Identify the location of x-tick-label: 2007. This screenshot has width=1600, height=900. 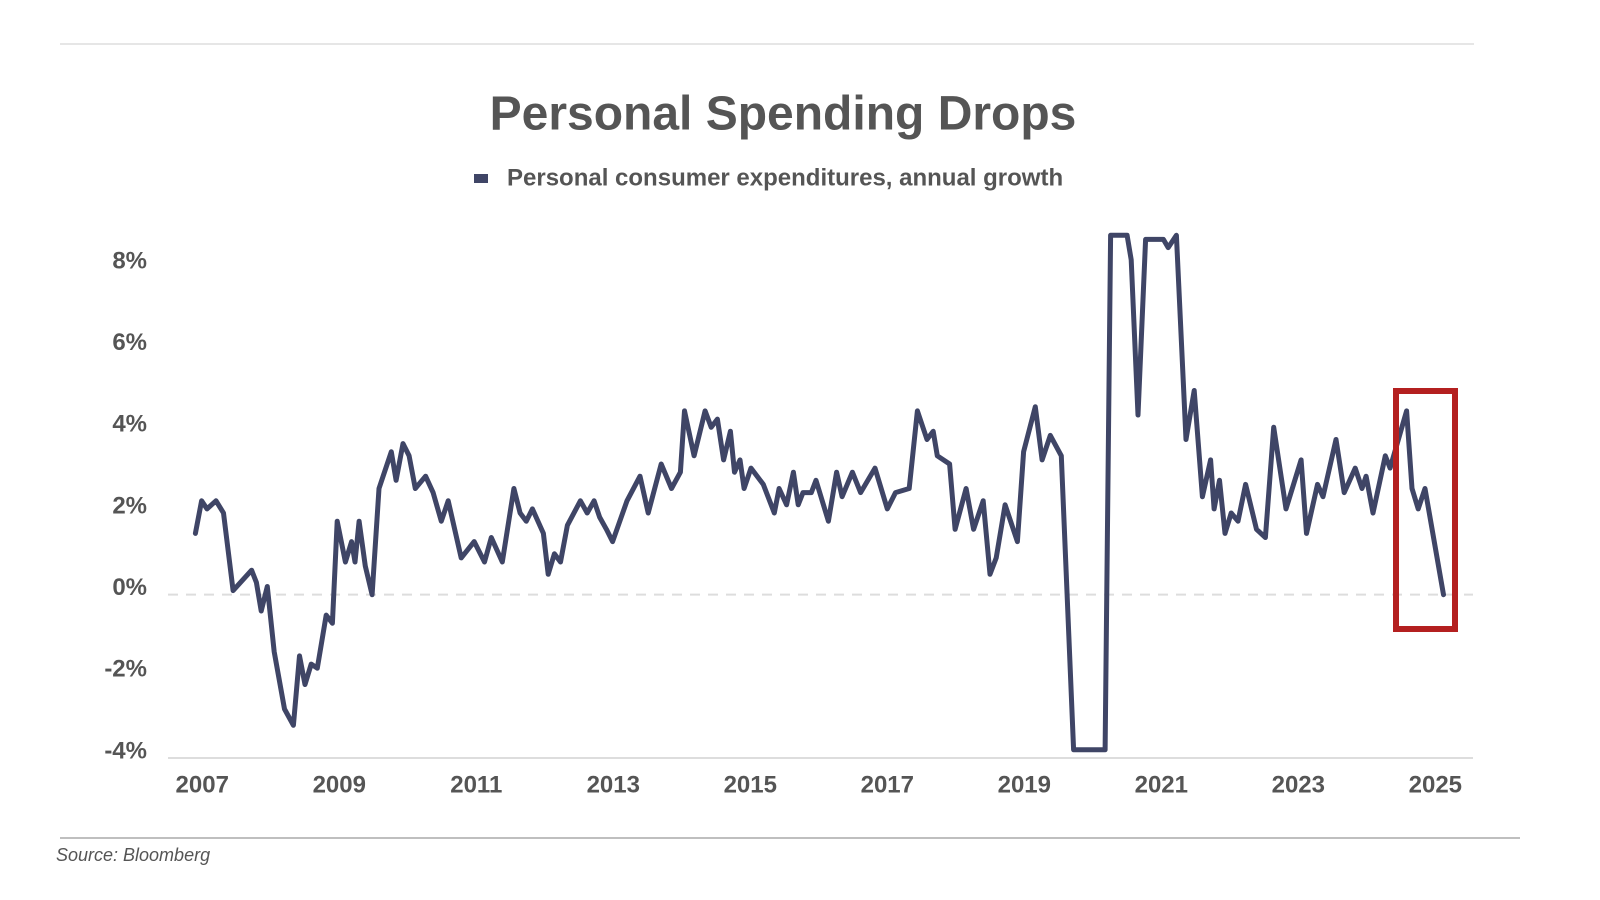
(202, 784).